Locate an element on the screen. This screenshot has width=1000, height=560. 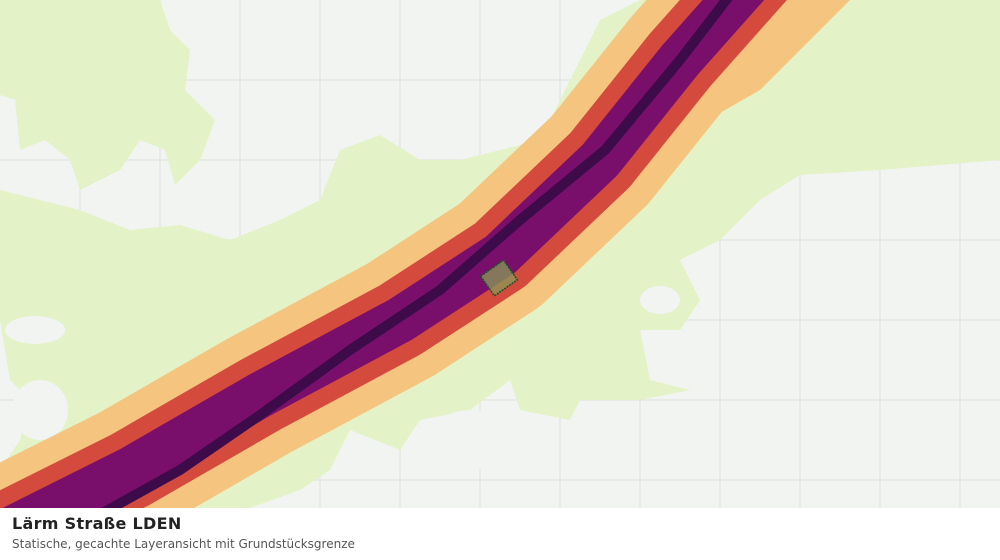
caption-title: Lärm Straße LDEN is located at coordinates (97, 523).